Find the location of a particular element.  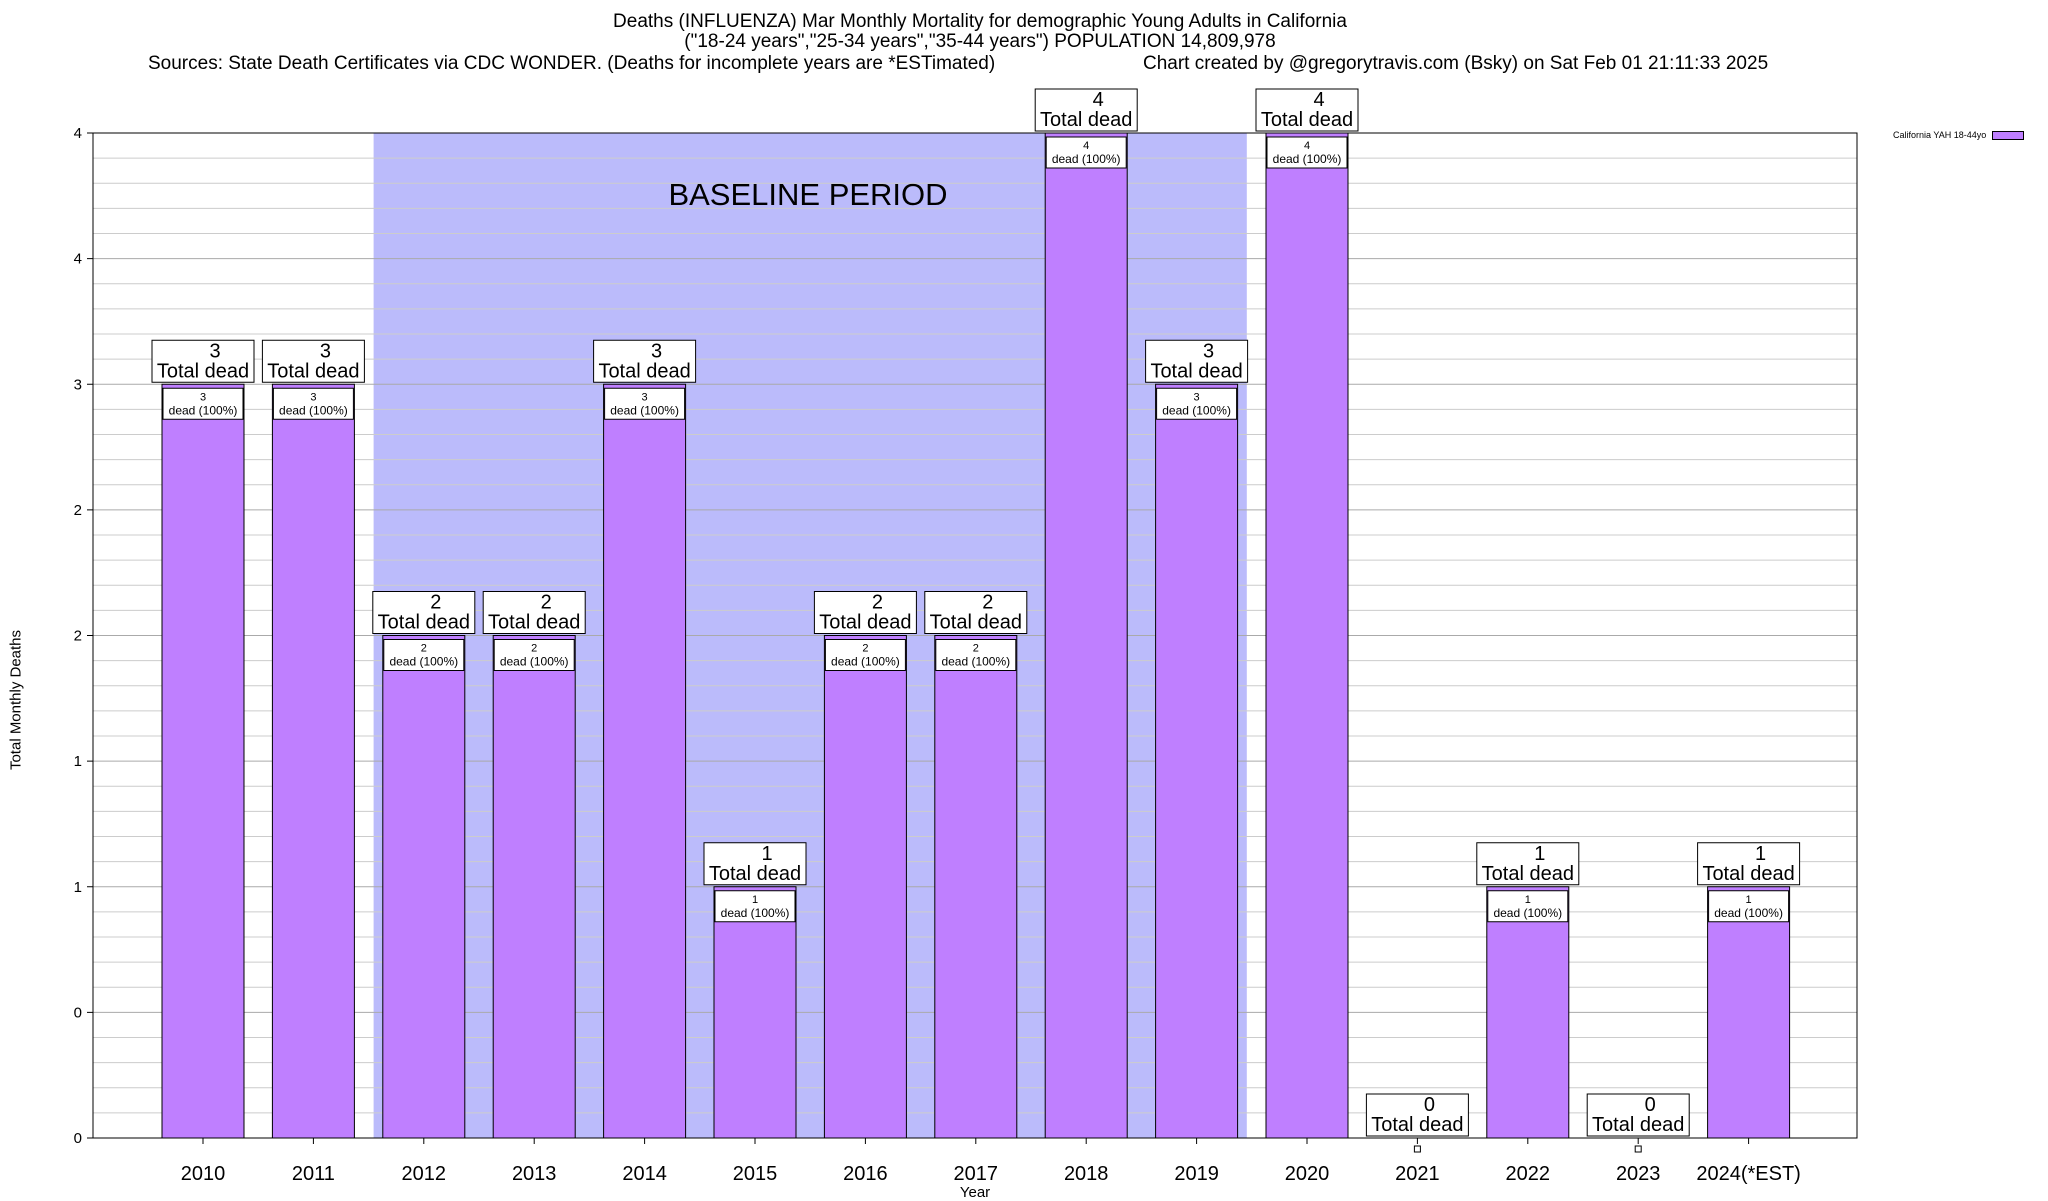

x-tick-label: 2022 is located at coordinates (1528, 1174).